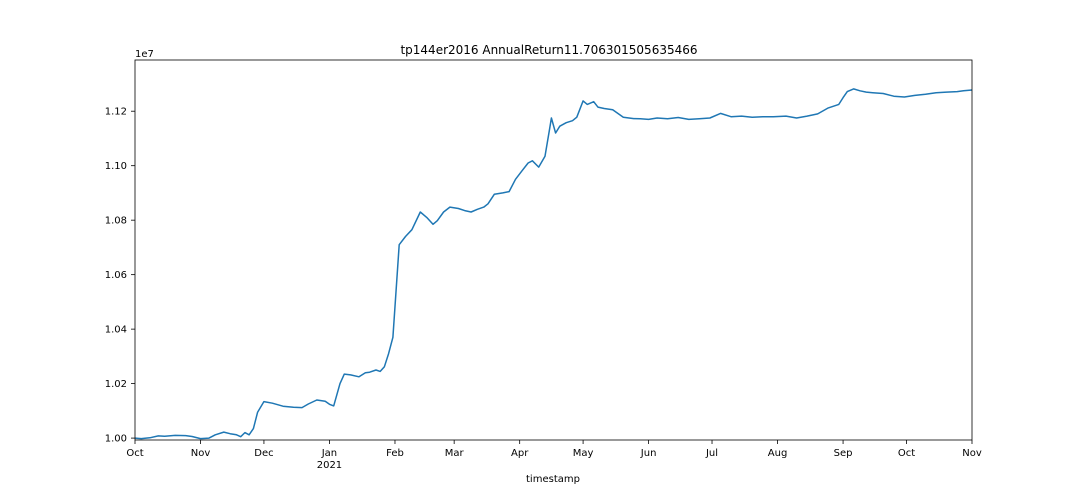 This screenshot has height=504, width=1080. I want to click on x-tick-label: Feb, so click(395, 453).